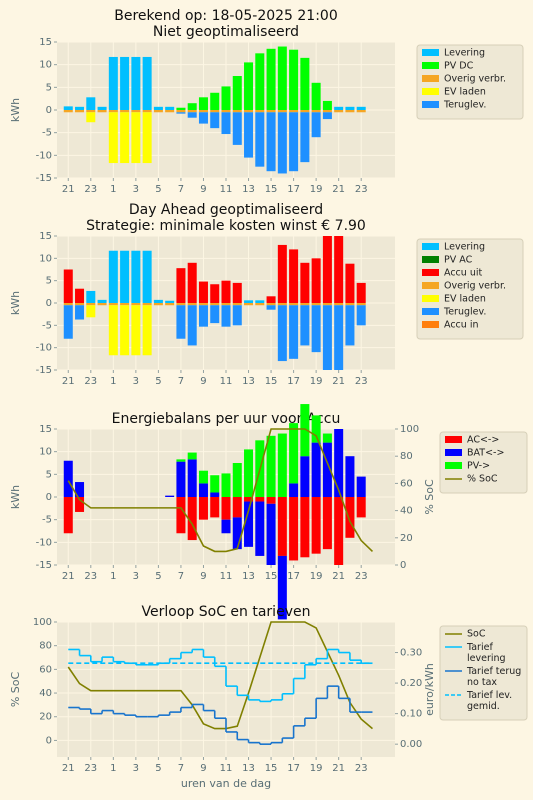 Image resolution: width=533 pixels, height=800 pixels. I want to click on chart-title: Energiebalans per uur voor Accu, so click(226, 419).